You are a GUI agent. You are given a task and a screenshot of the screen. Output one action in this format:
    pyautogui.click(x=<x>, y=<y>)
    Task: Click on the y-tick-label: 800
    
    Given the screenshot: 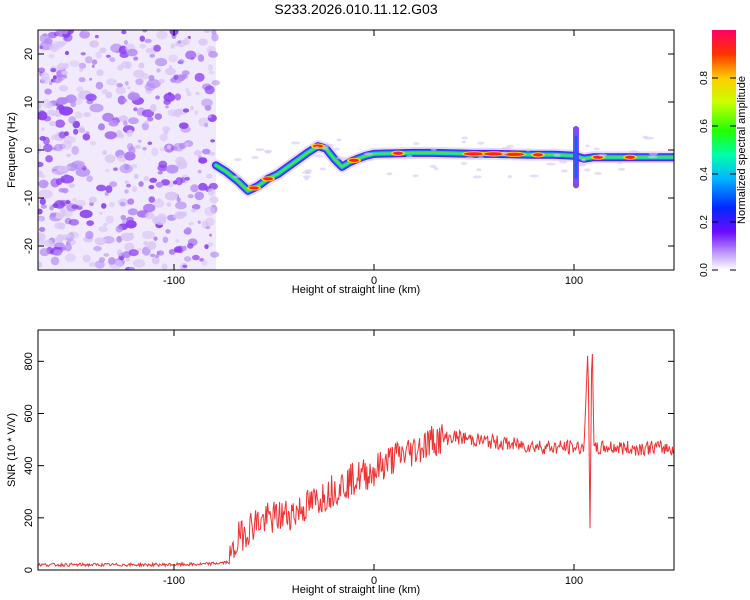 What is the action you would take?
    pyautogui.click(x=29, y=361)
    